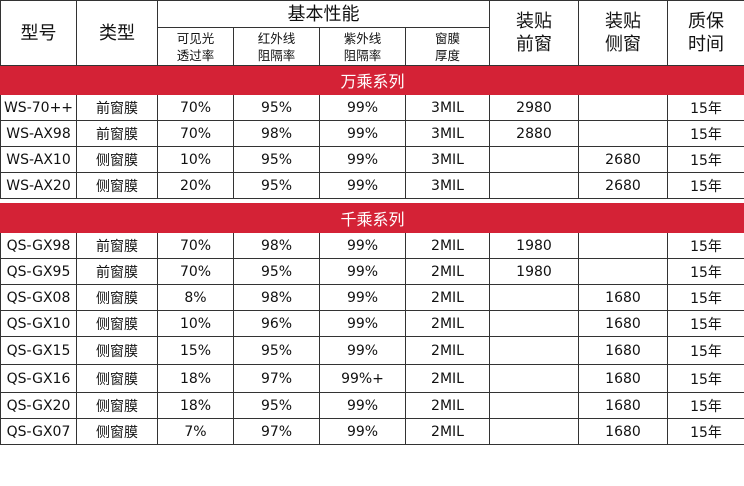  What do you see at coordinates (38, 33) in the screenshot?
I see `header-model: 型号` at bounding box center [38, 33].